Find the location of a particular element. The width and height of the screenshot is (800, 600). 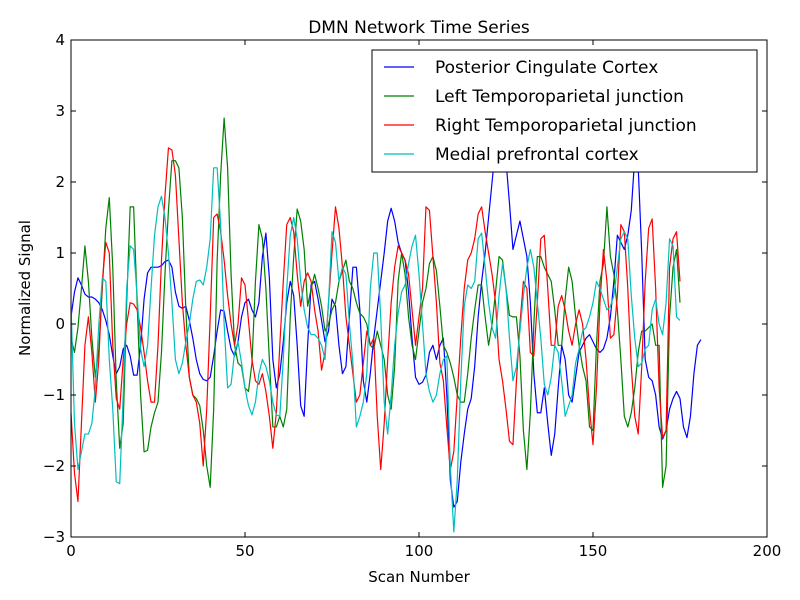

y-tick-label-4: 1 is located at coordinates (60, 253).